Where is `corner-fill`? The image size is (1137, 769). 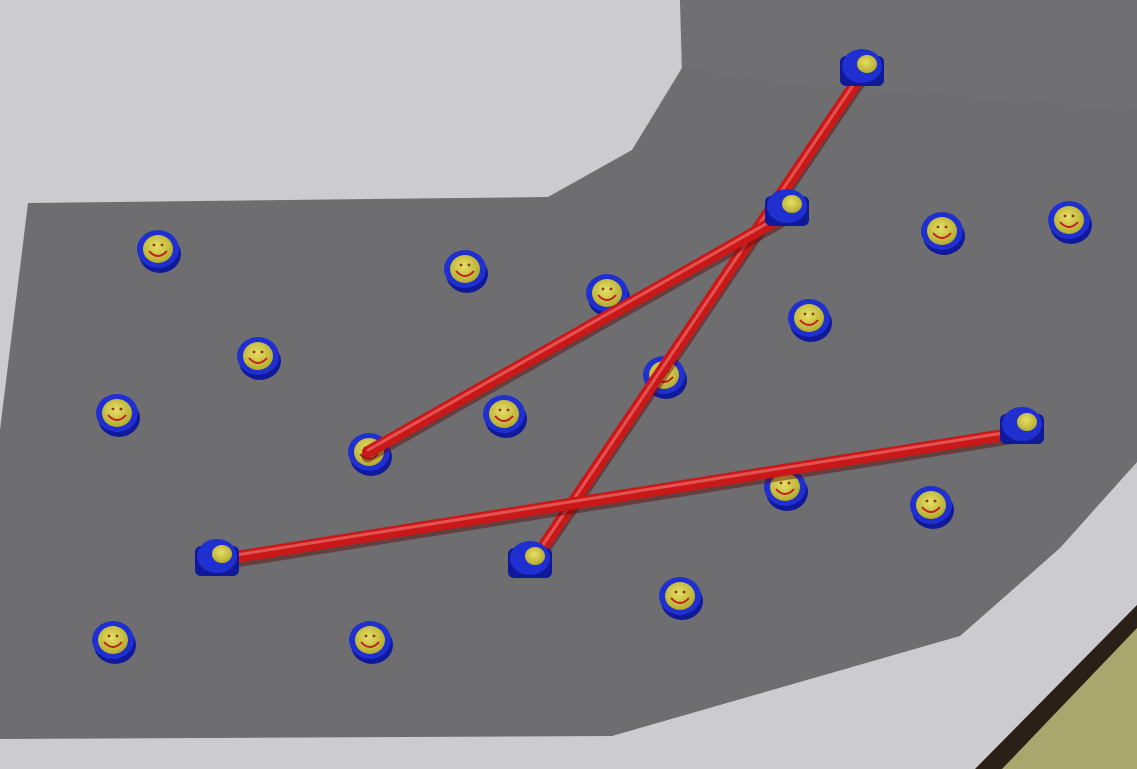
corner-fill is located at coordinates (1069, 698).